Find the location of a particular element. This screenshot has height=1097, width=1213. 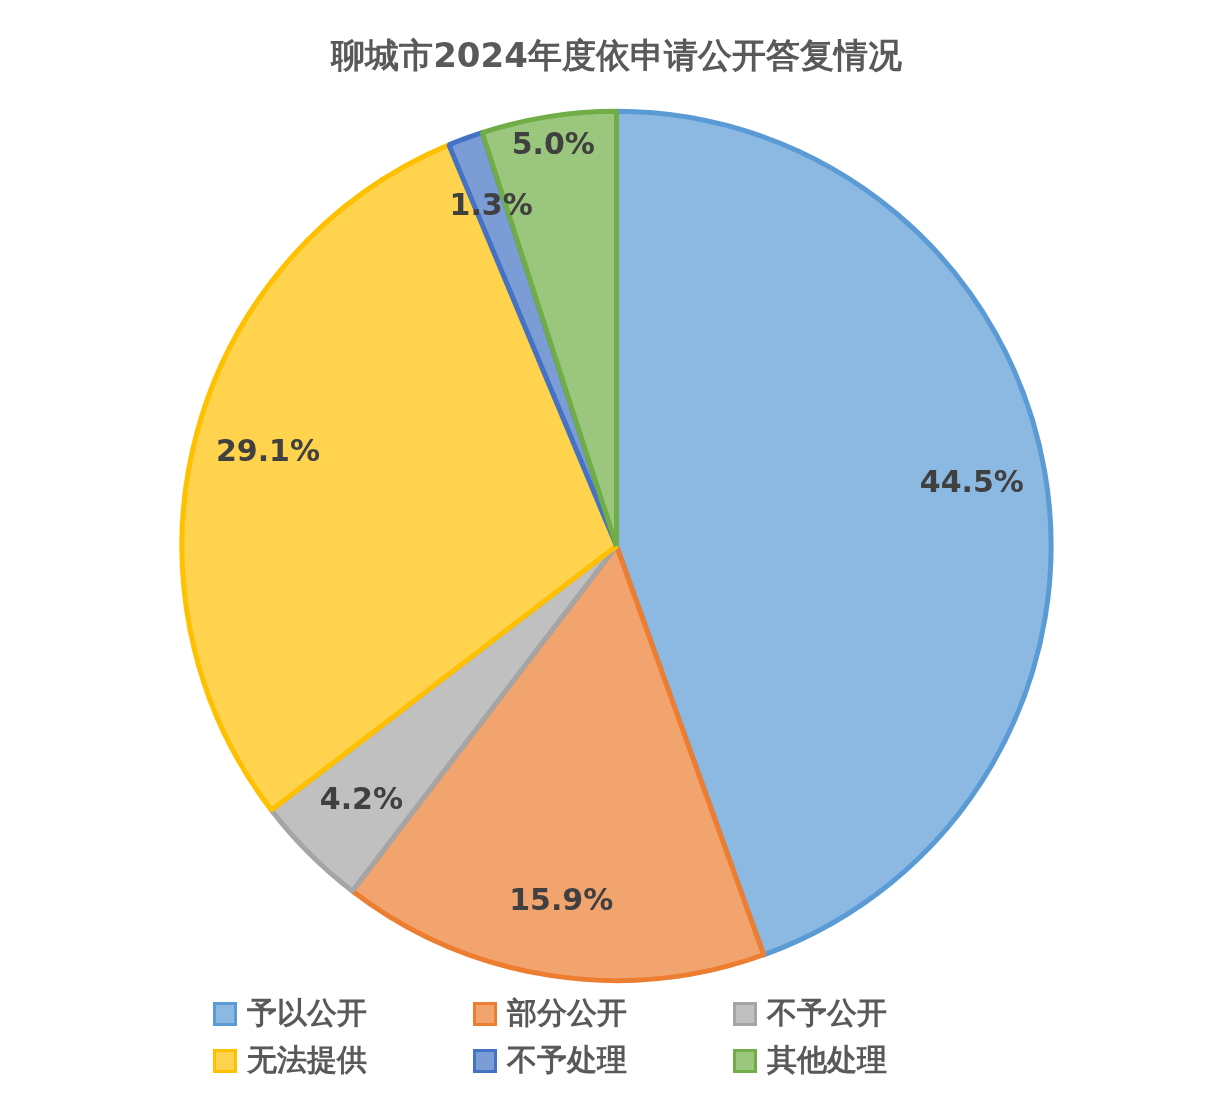

legend-label: 予以公开 is located at coordinates (307, 1013).